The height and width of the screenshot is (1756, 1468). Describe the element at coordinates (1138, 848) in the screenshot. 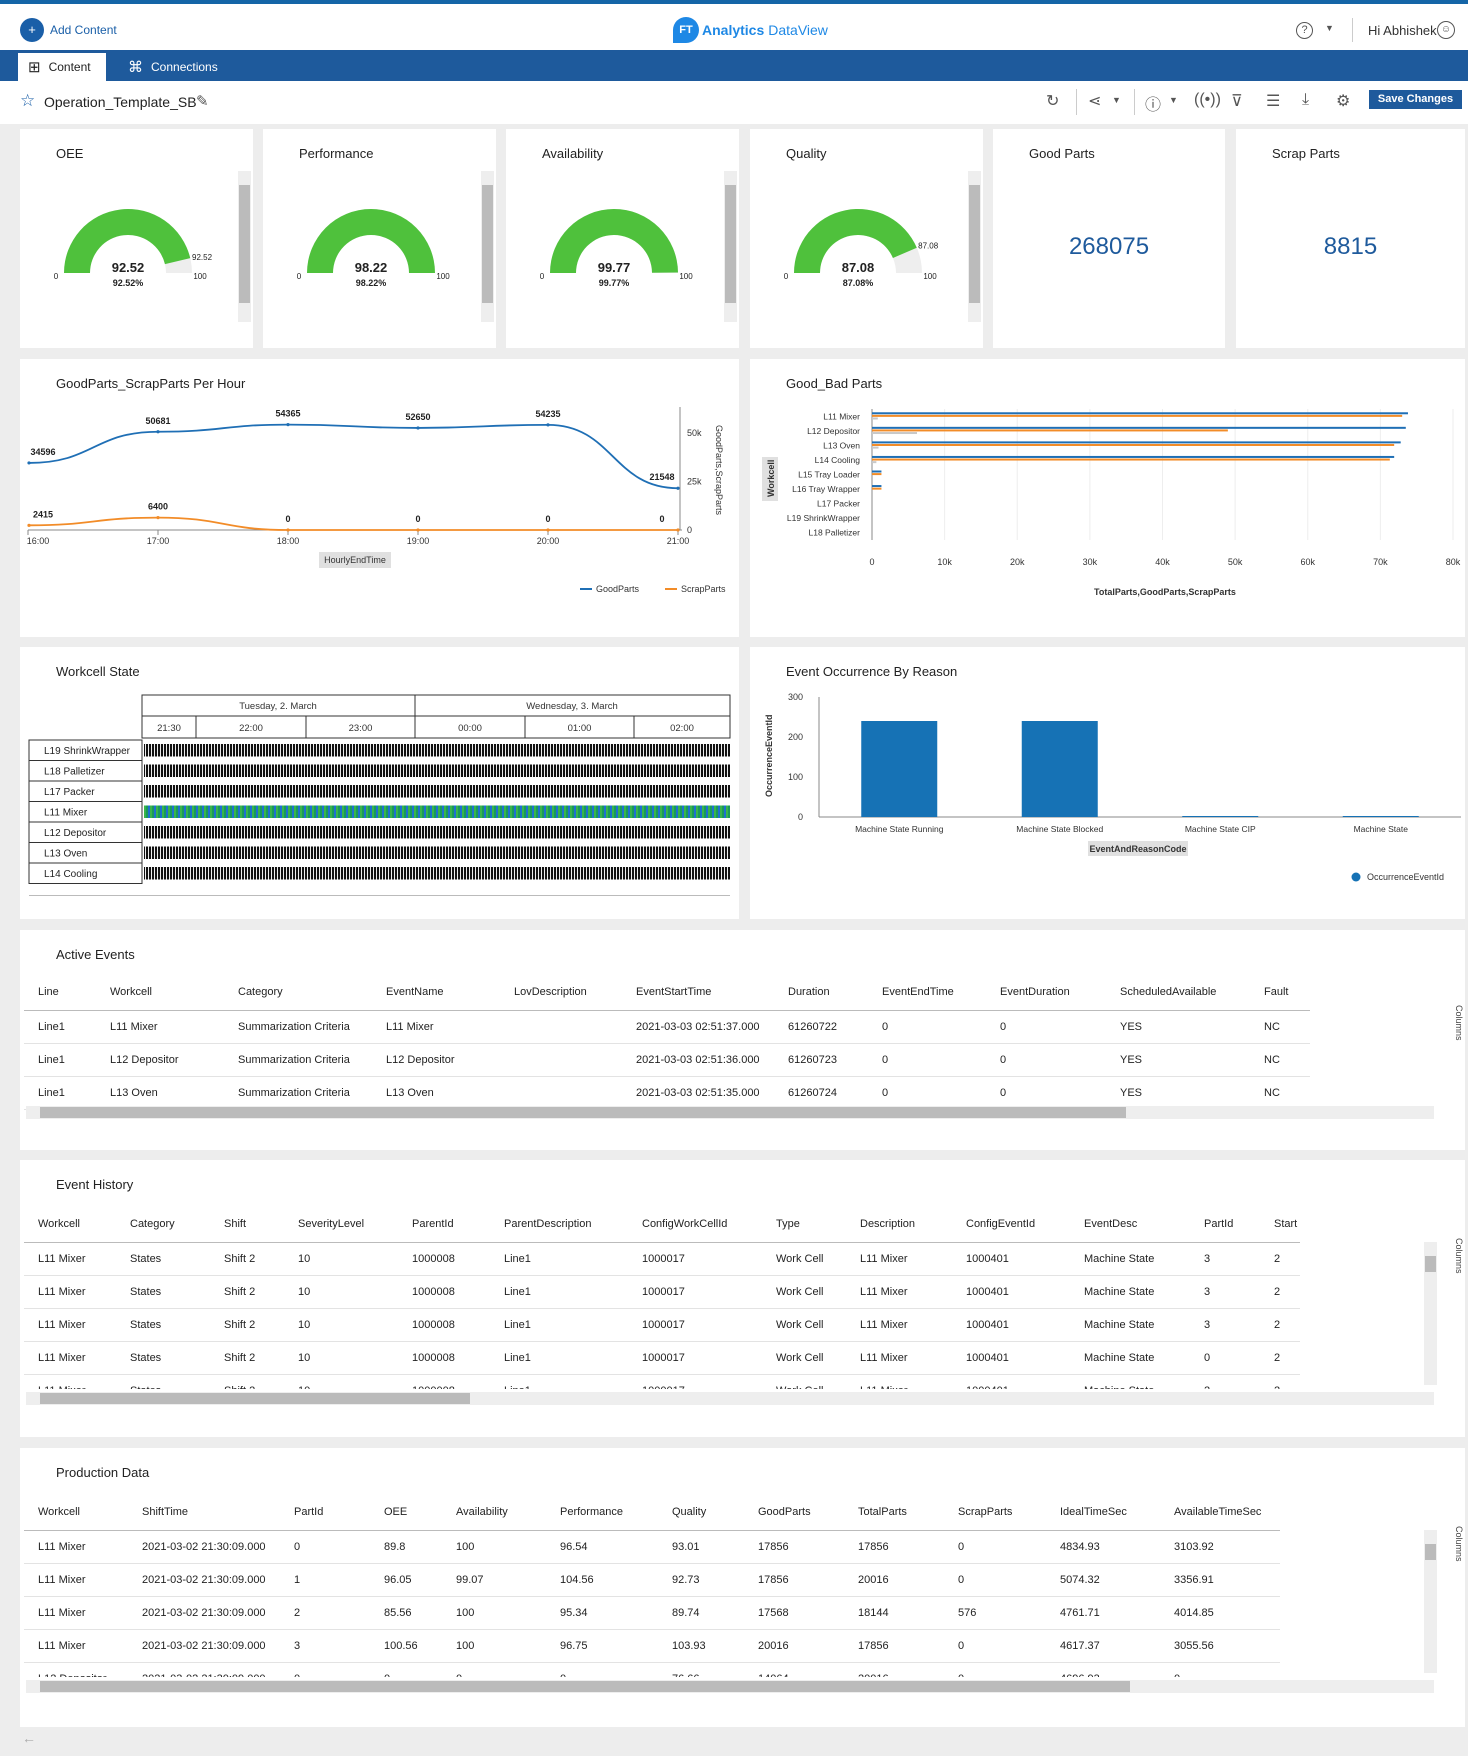

I see `x-axis-label-bg` at that location.